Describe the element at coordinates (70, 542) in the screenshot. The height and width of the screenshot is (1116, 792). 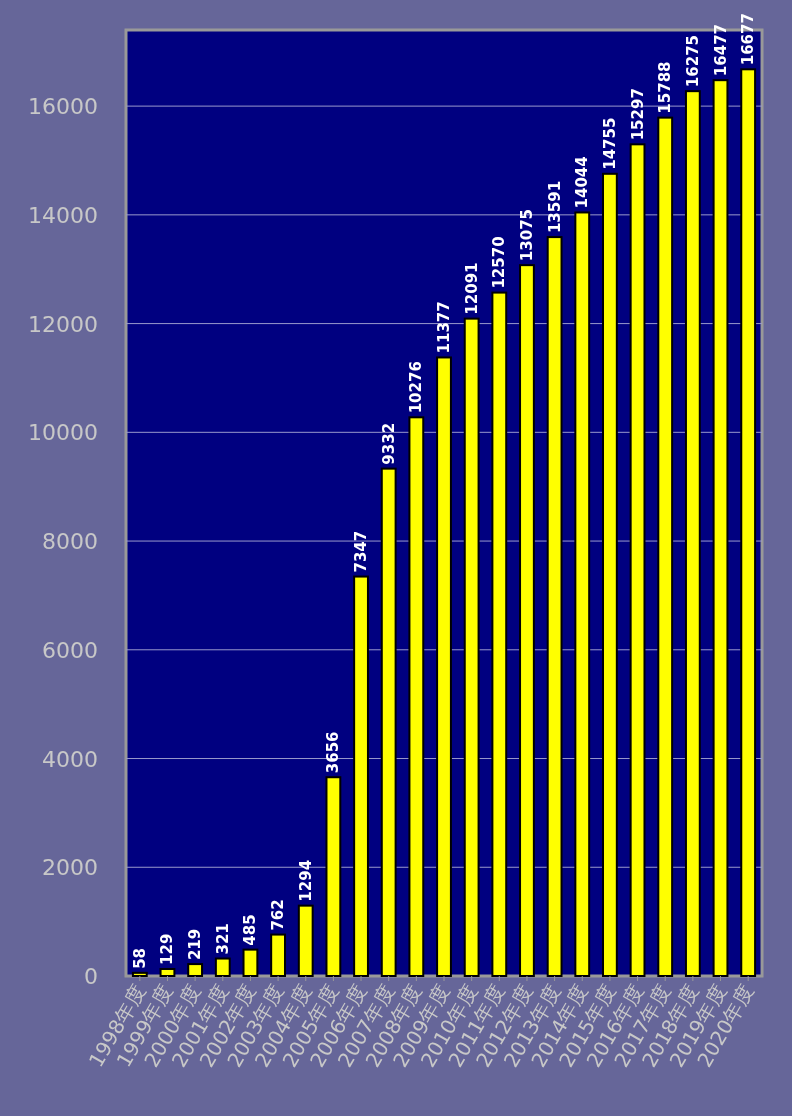
I see `y-tick-label: 8000` at that location.